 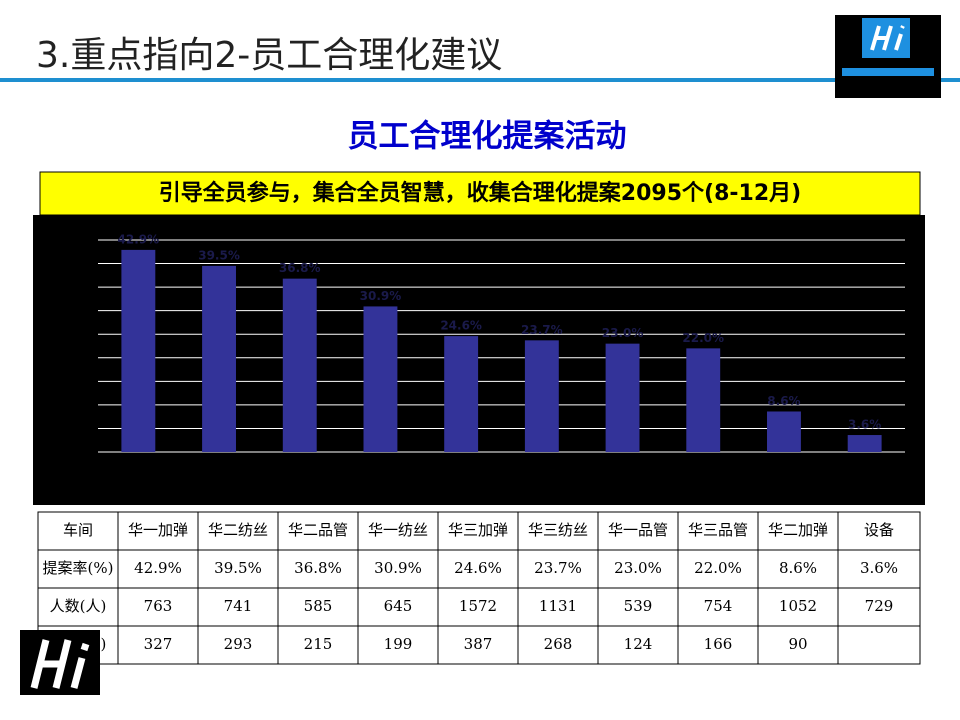 I want to click on cell-text: 设备, so click(x=879, y=530).